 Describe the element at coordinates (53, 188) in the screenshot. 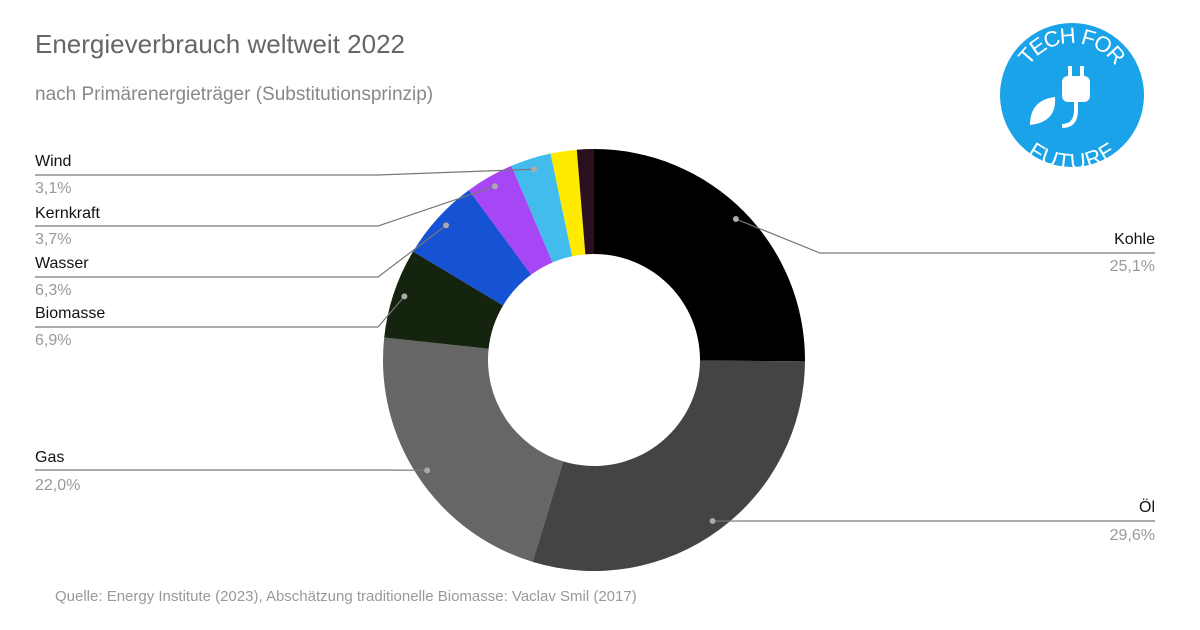

I see `value-label: 3,1%` at that location.